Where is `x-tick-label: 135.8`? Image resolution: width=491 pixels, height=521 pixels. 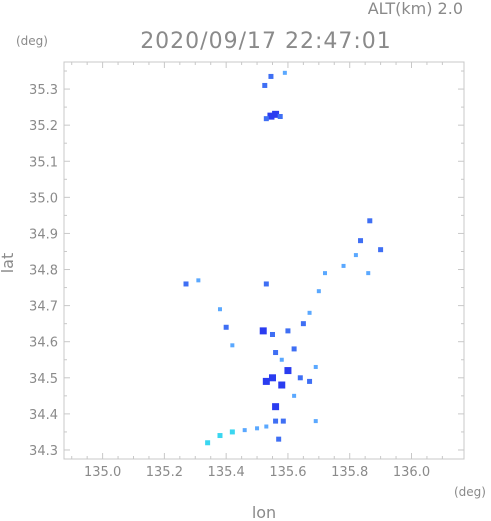 x-tick-label: 135.8 is located at coordinates (349, 472).